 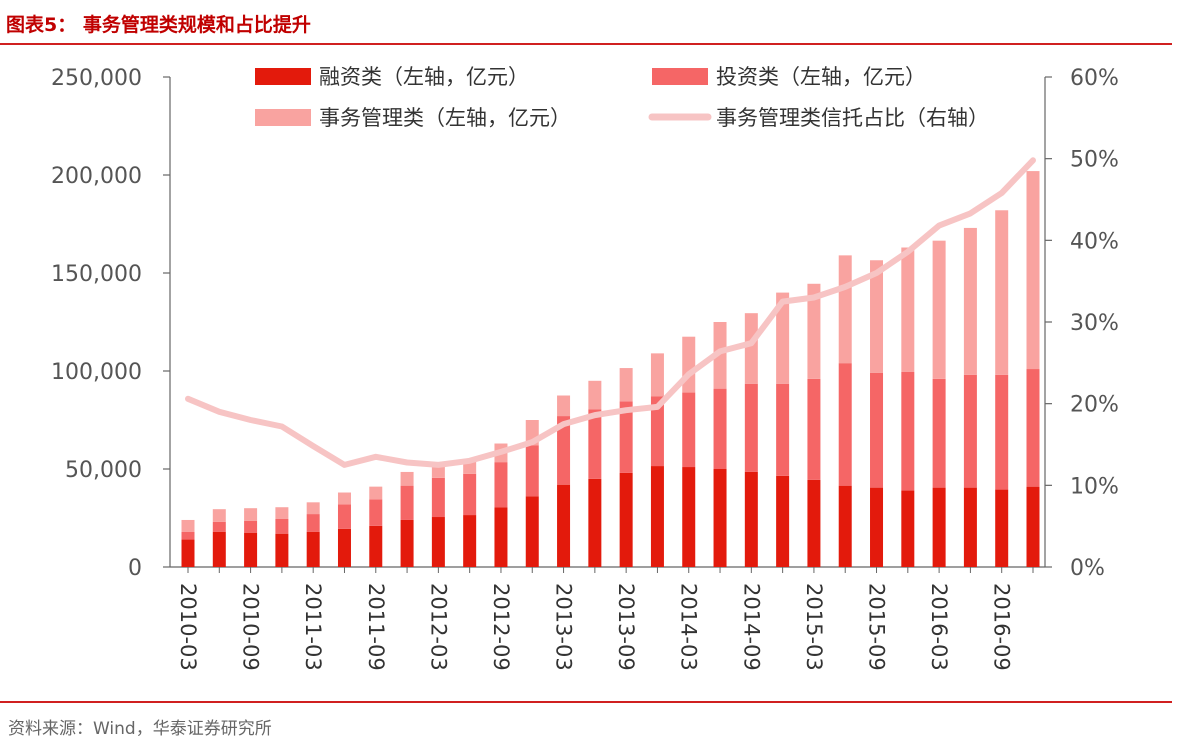 I want to click on legend-investment: 投资类（左轴，亿元）, so click(x=789, y=77).